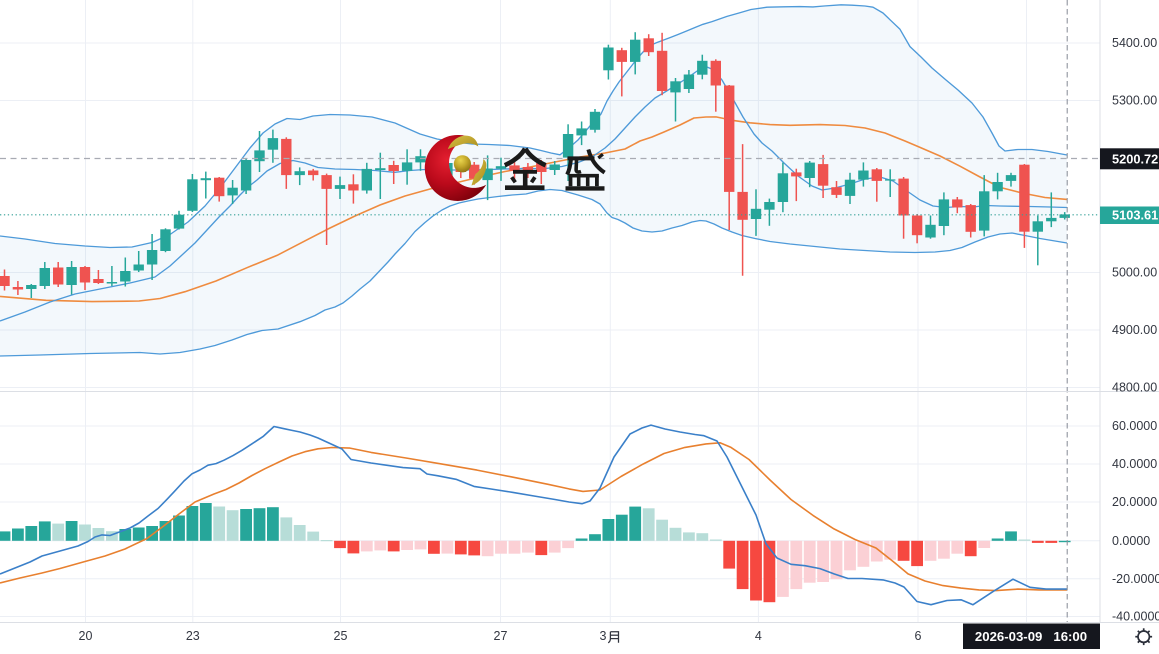 The height and width of the screenshot is (654, 1159). What do you see at coordinates (1134, 330) in the screenshot?
I see `svg-text: 4900.00` at bounding box center [1134, 330].